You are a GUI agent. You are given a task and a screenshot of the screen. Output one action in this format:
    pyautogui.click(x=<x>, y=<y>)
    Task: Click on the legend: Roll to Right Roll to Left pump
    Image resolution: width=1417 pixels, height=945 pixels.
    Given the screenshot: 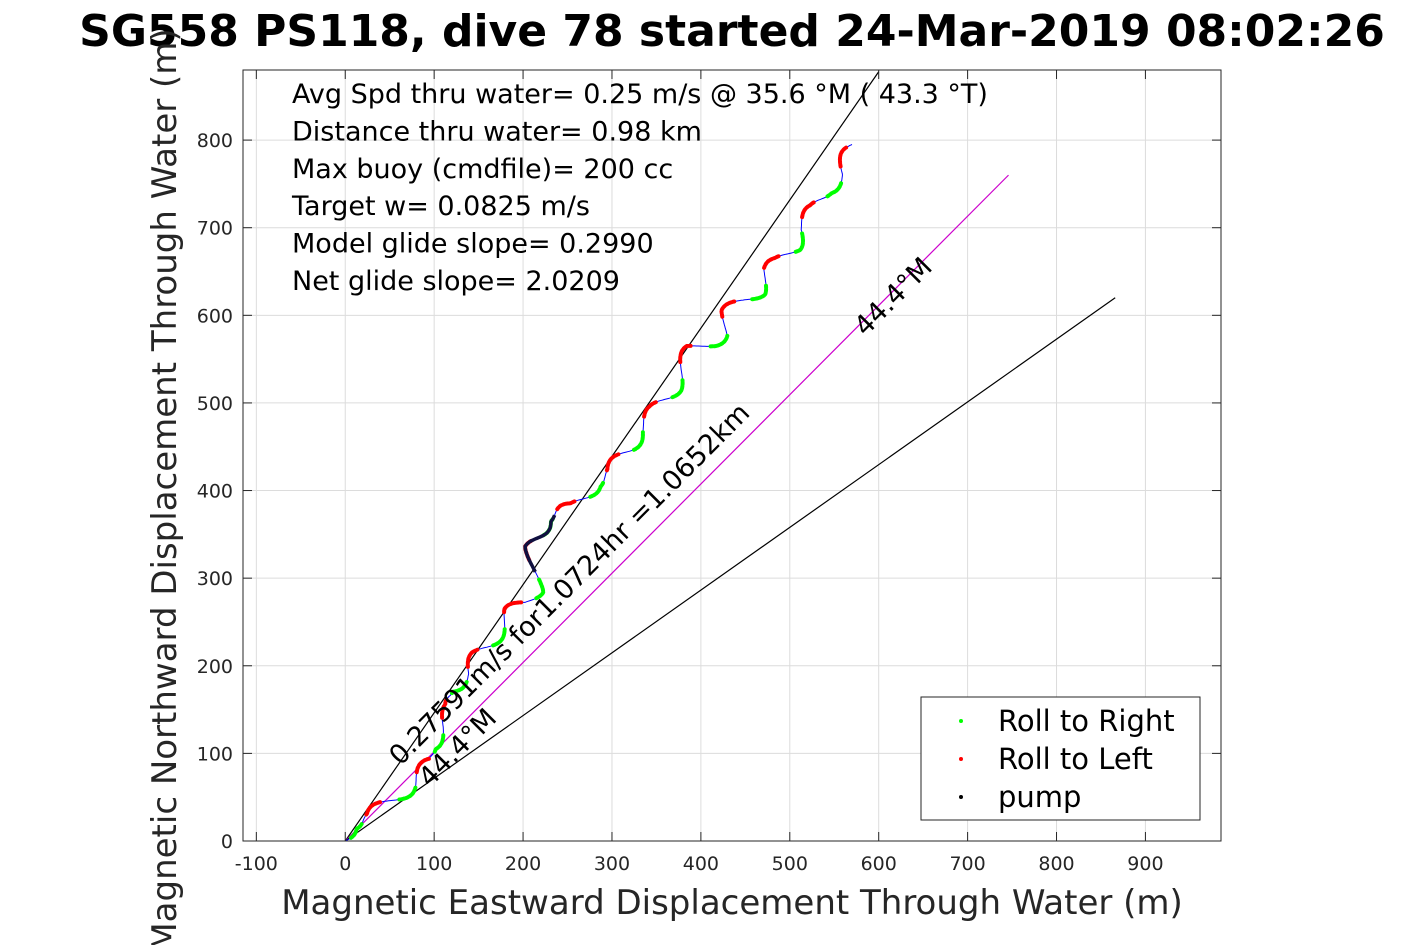 What is the action you would take?
    pyautogui.click(x=1060, y=758)
    